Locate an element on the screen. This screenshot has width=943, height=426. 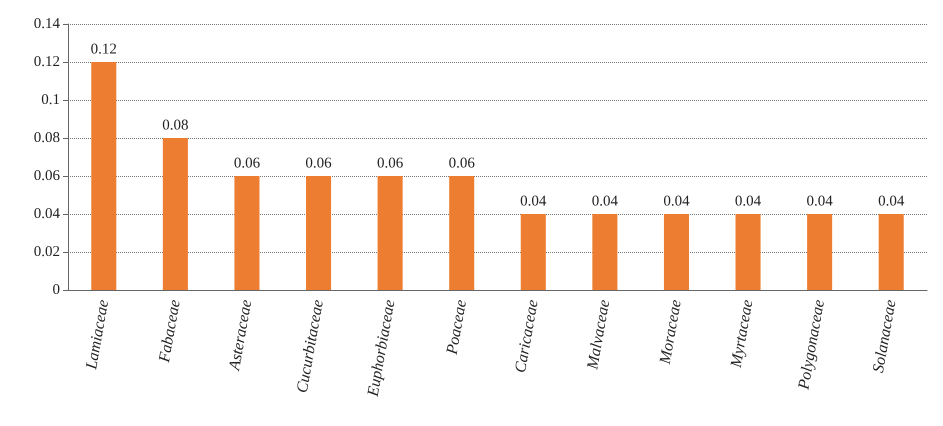
data-label: 0.12 is located at coordinates (103, 50).